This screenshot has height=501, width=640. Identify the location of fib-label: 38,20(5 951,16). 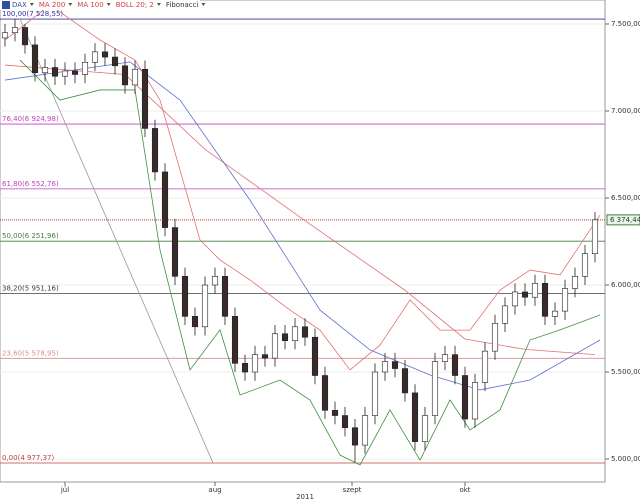
(30, 289).